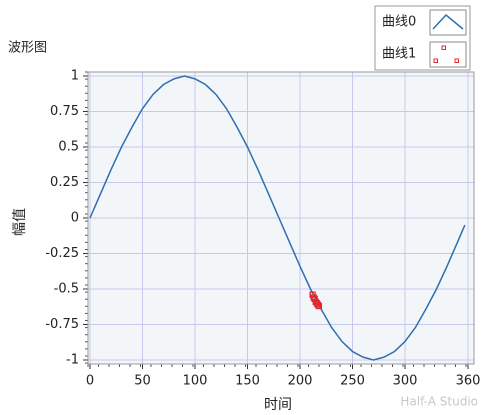 The width and height of the screenshot is (491, 415). I want to click on y-tick-label: -0.25, so click(62, 253).